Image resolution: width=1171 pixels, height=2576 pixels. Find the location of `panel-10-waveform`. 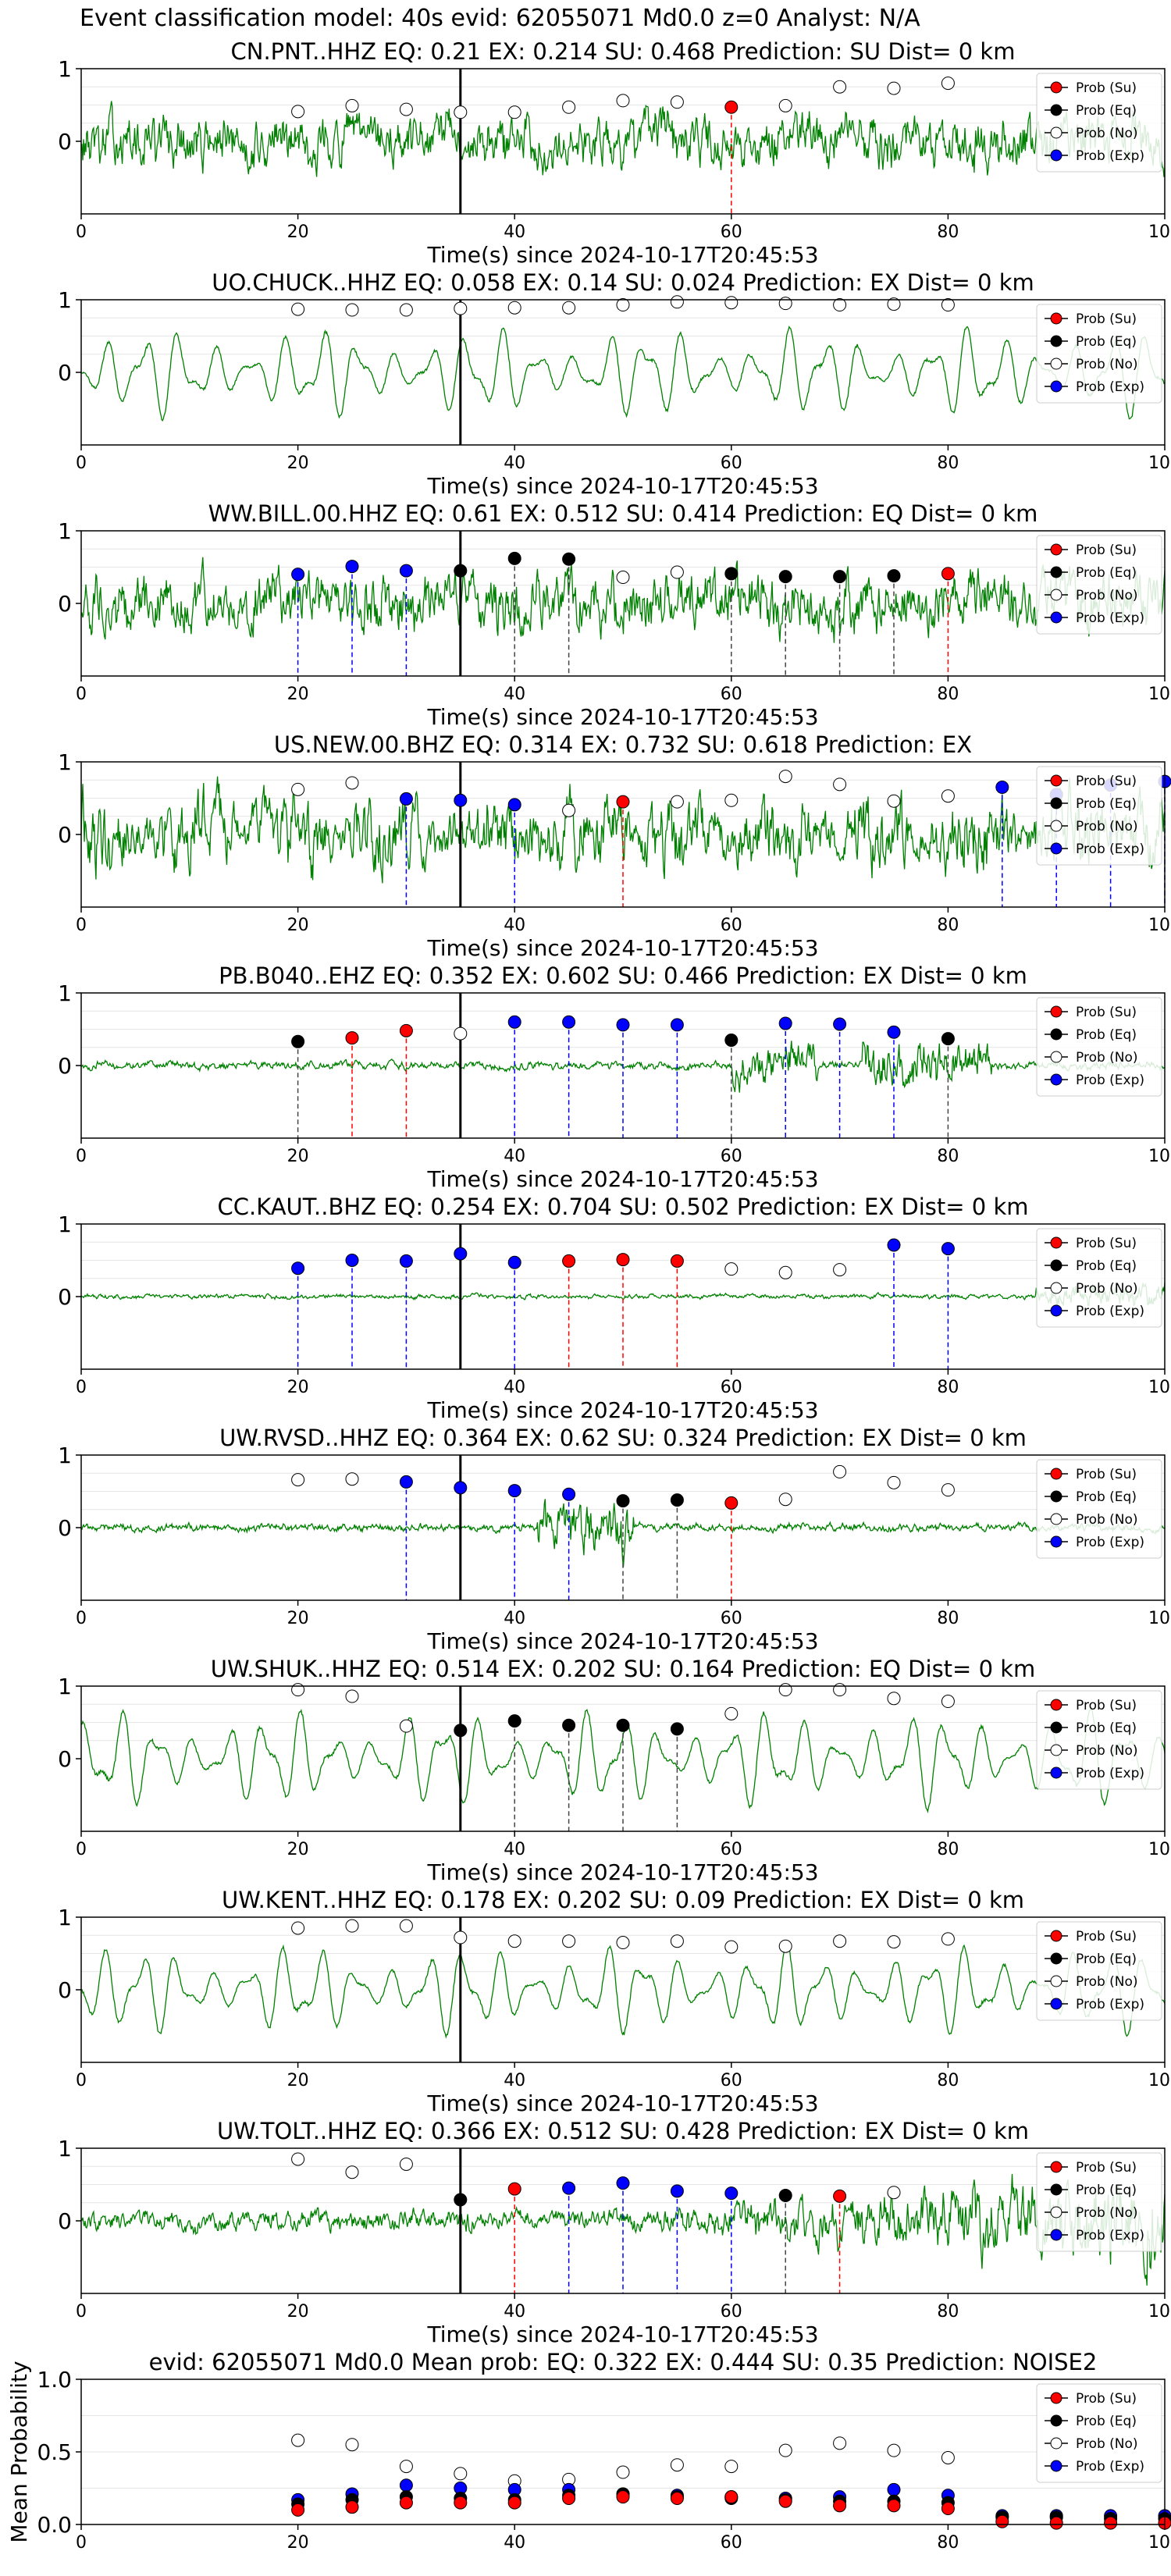

panel-10-waveform is located at coordinates (623, 2229).